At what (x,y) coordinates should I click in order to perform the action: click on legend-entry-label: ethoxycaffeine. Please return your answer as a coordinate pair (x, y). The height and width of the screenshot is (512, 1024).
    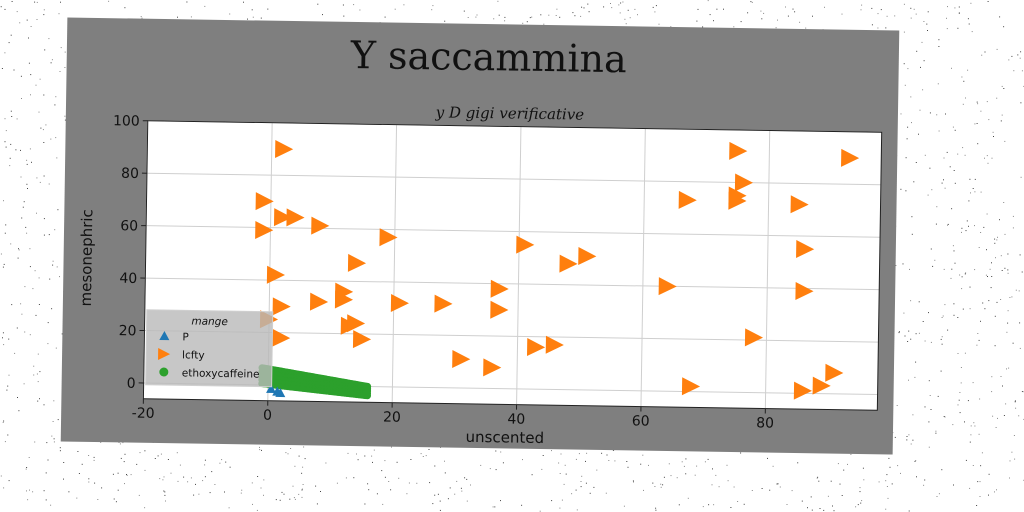
    Looking at the image, I should click on (221, 373).